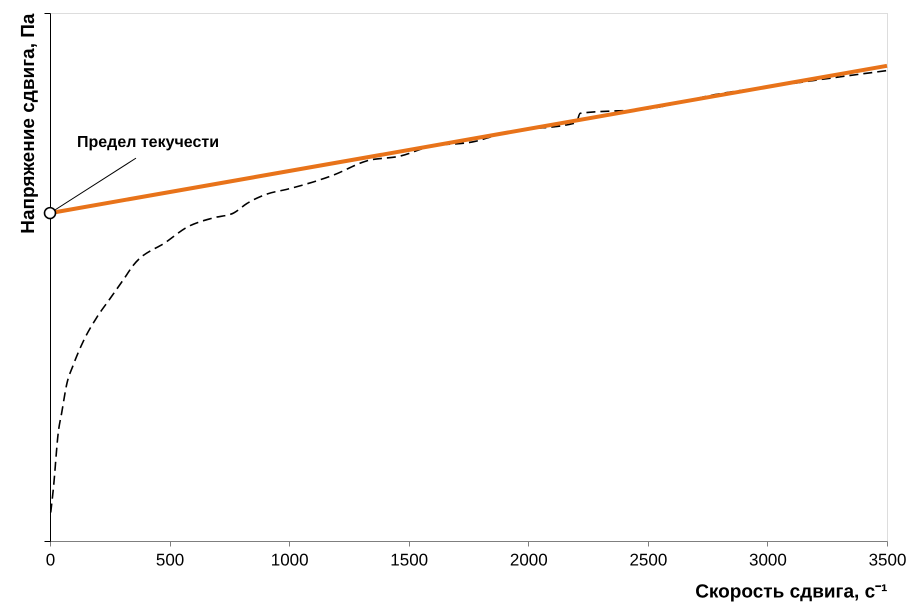 The image size is (910, 612). What do you see at coordinates (768, 560) in the screenshot?
I see `x-tick-label: 3000` at bounding box center [768, 560].